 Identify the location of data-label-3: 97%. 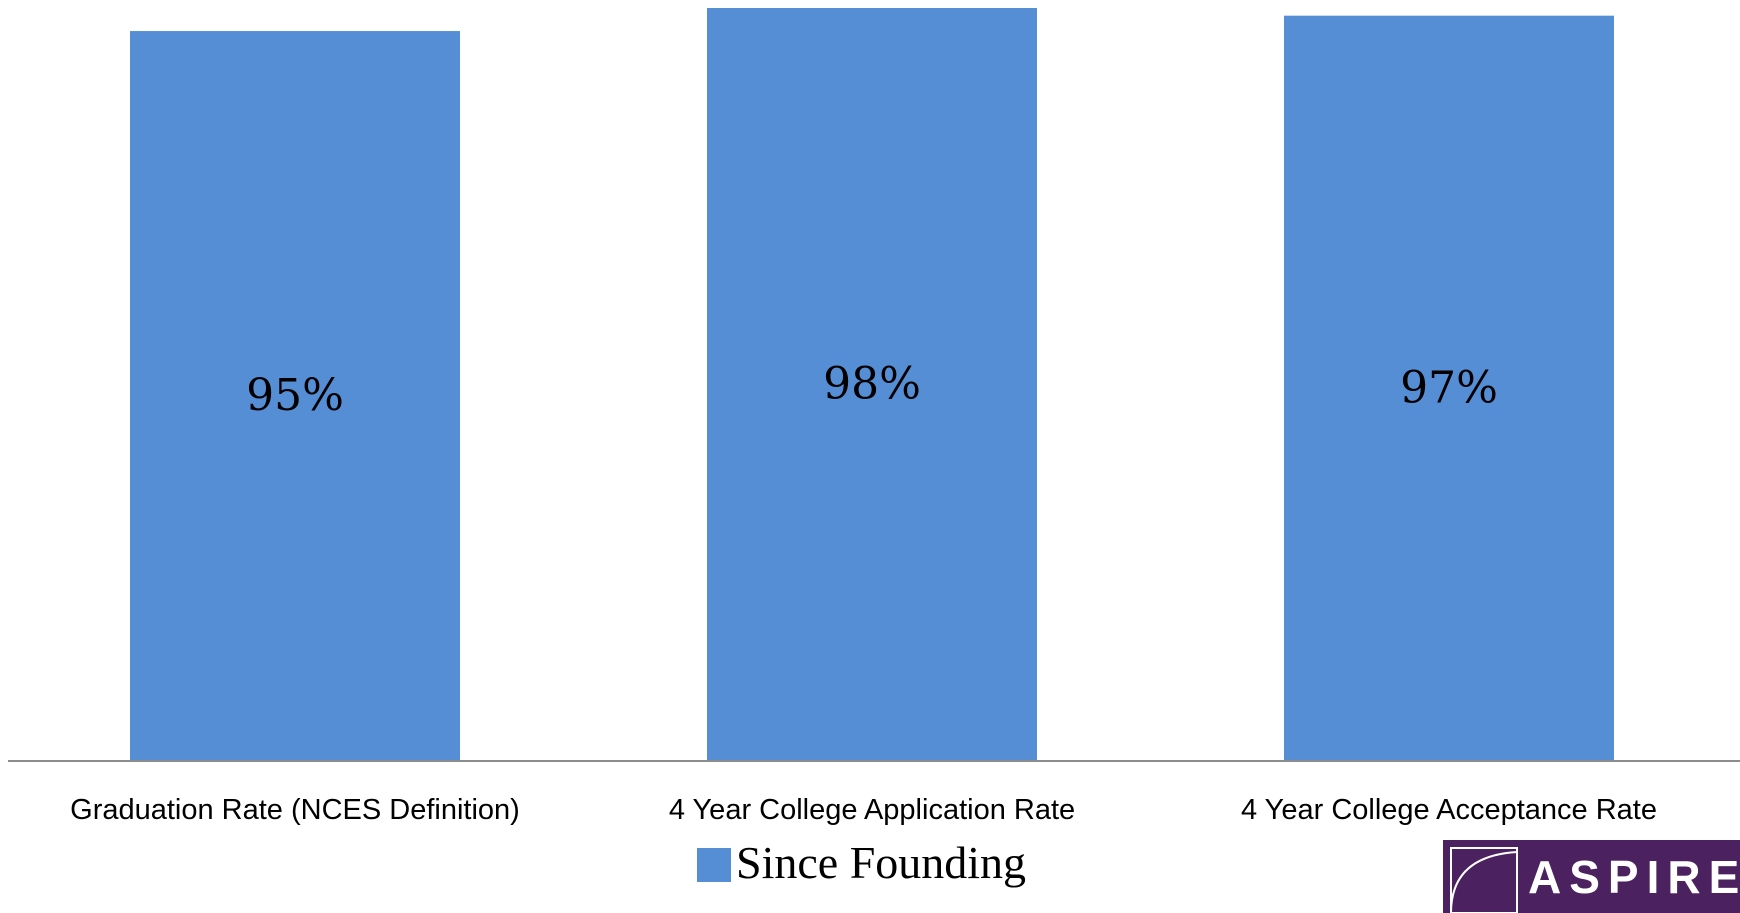
(1449, 387).